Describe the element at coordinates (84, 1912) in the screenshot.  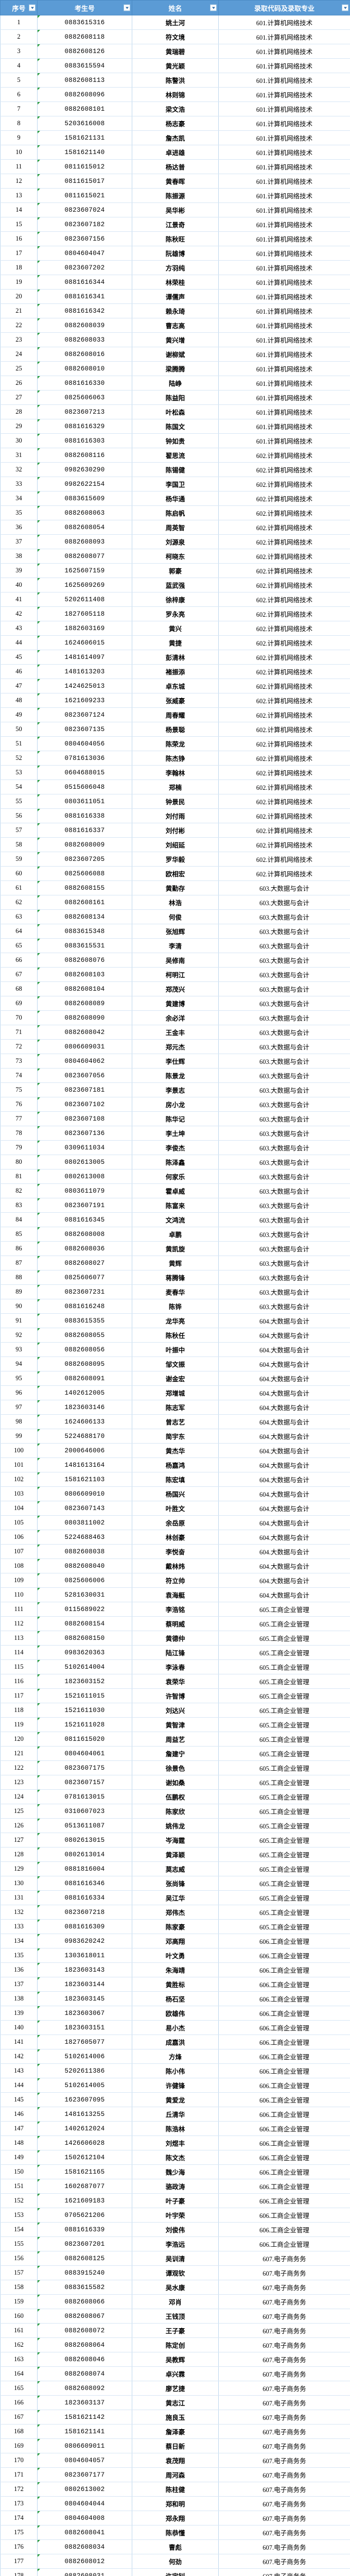
I see `cell-exam: 0823607218` at that location.